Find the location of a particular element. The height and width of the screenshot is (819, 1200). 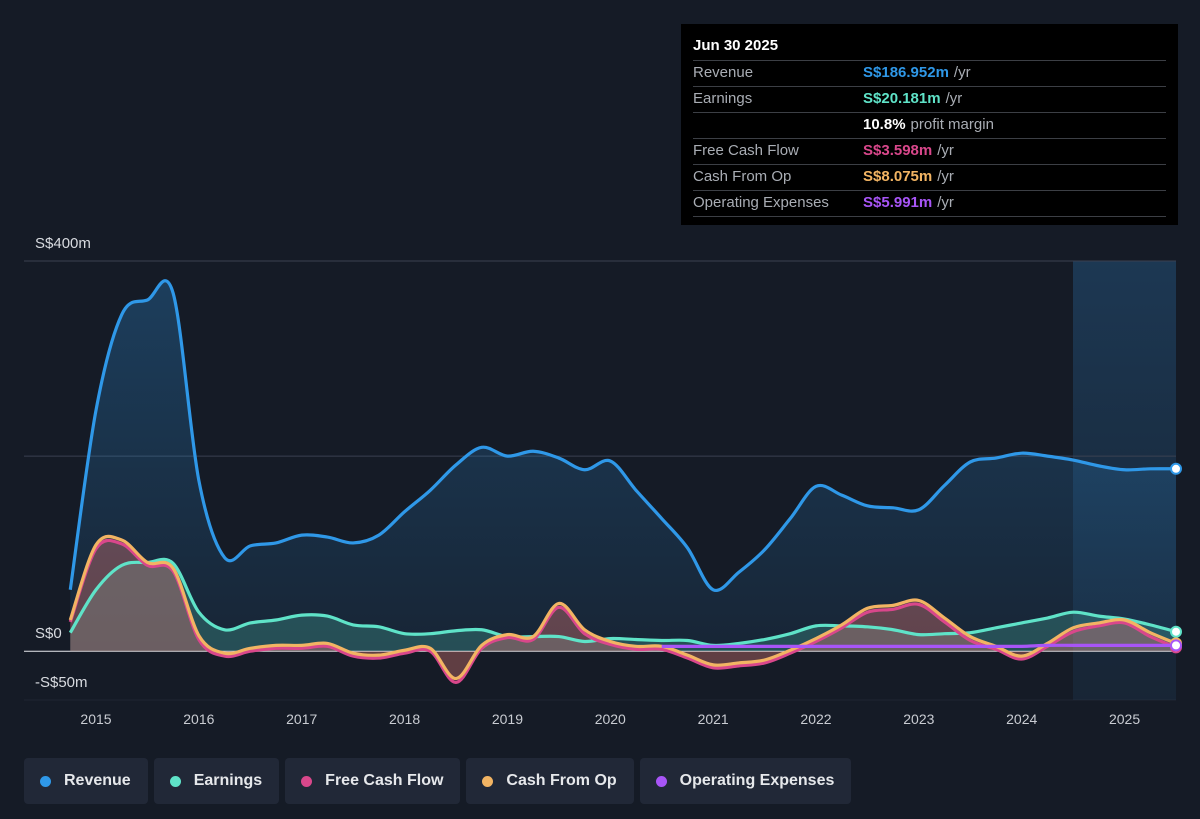

tooltip-label: Earnings is located at coordinates (723, 98).